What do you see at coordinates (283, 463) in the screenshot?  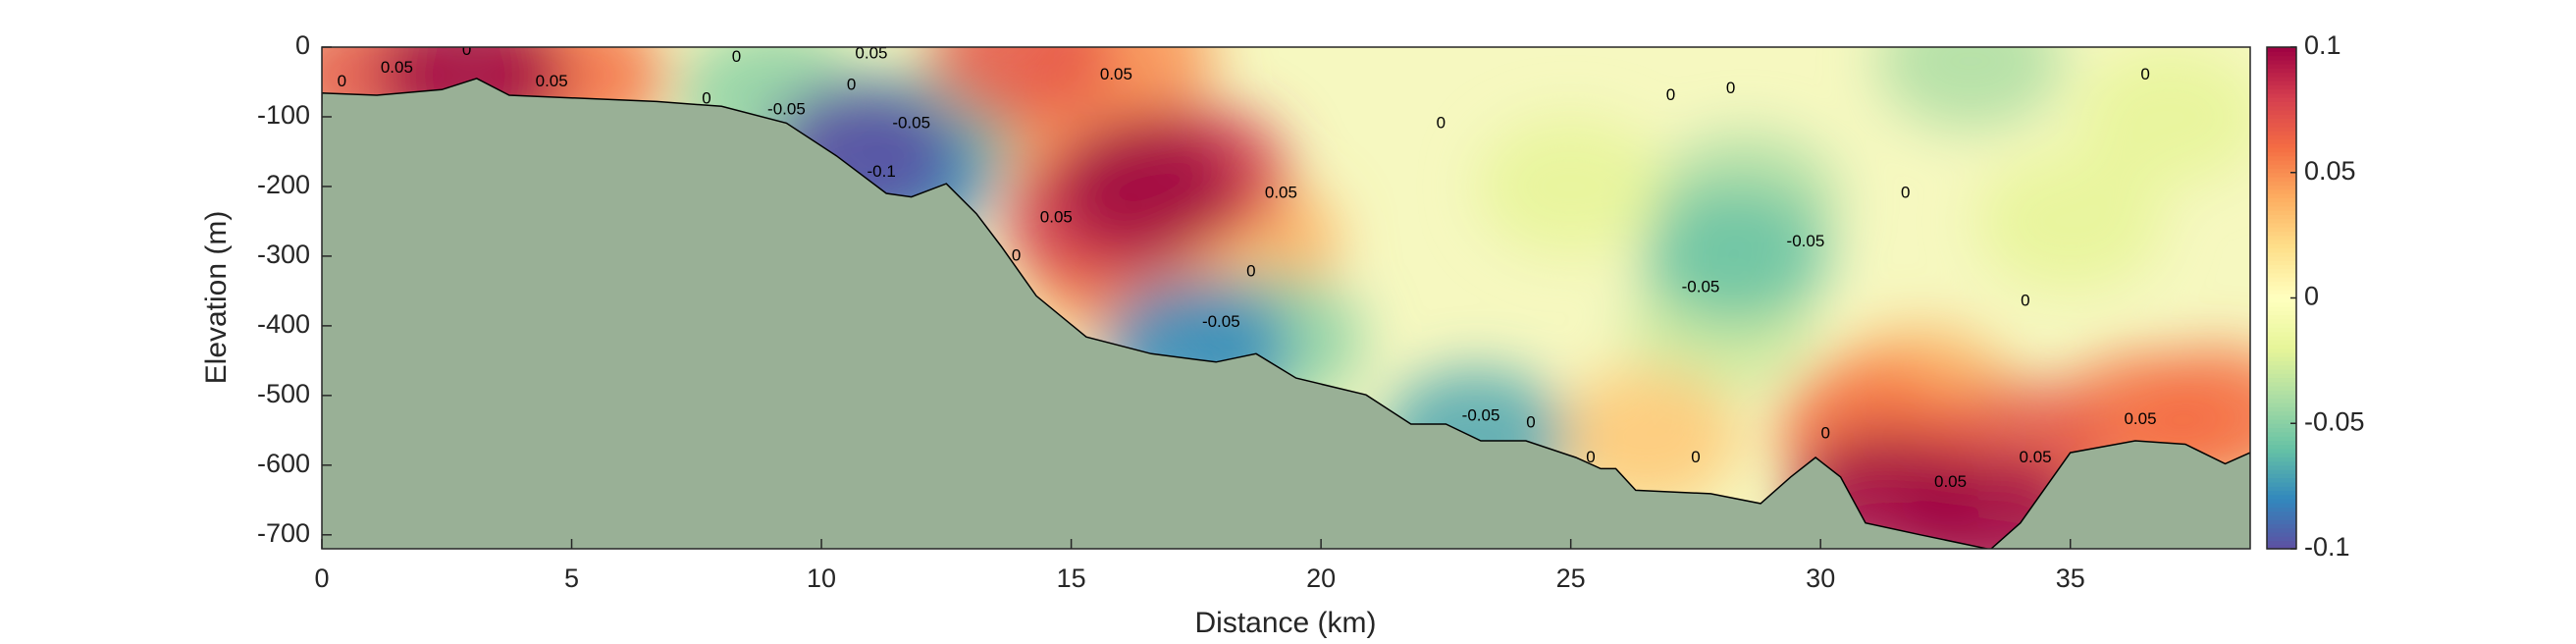 I see `y-tick-label: -600` at bounding box center [283, 463].